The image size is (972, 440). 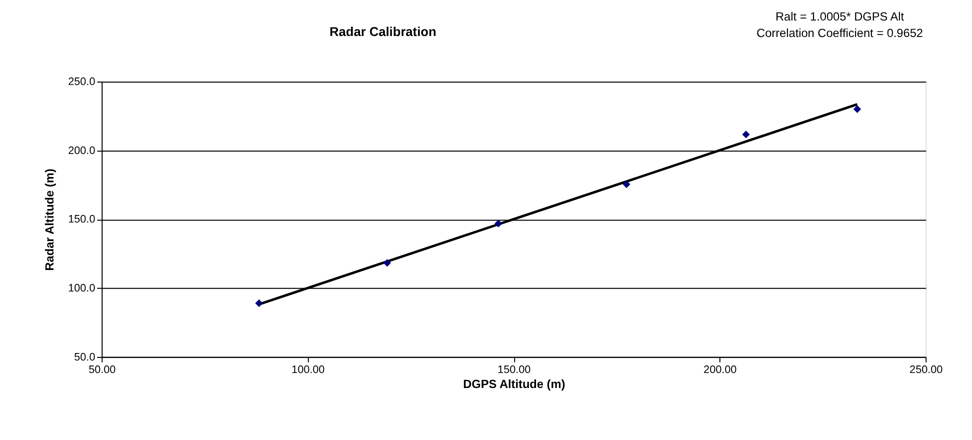 I want to click on x-axis-title: DGPS Altitude (m), so click(x=514, y=384).